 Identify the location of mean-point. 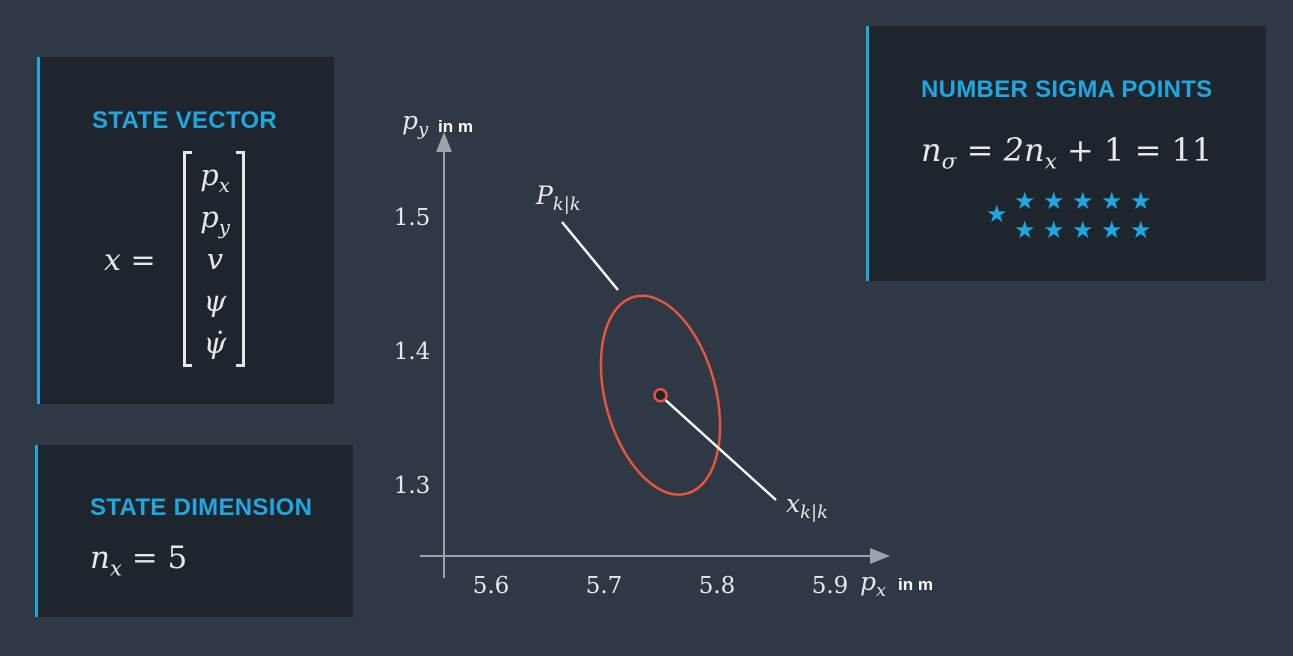
(660, 395).